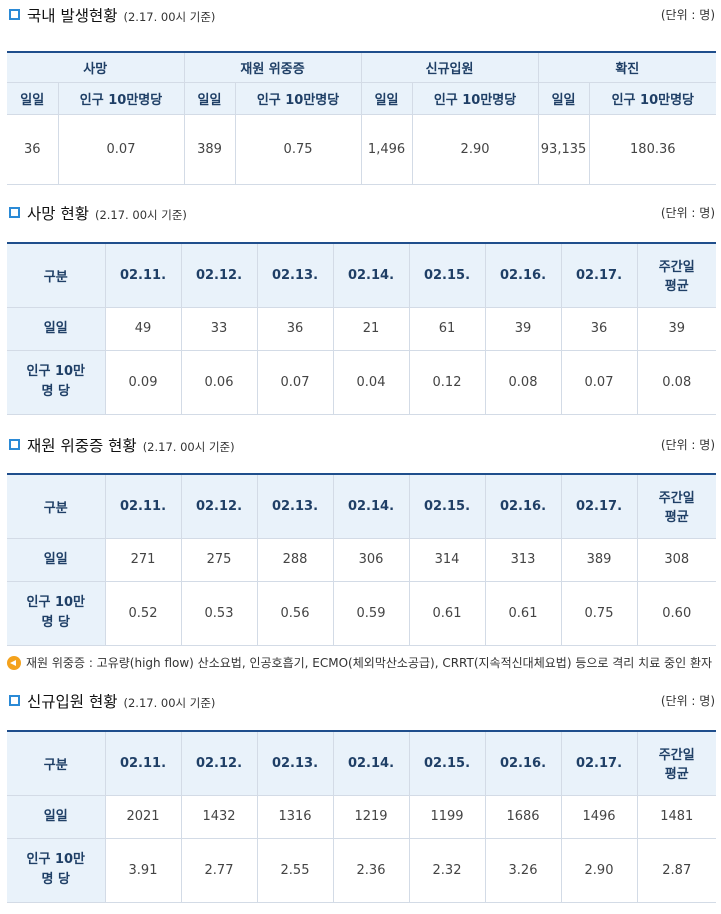 This screenshot has height=914, width=721. Describe the element at coordinates (219, 329) in the screenshot. I see `table-cell: 33` at that location.